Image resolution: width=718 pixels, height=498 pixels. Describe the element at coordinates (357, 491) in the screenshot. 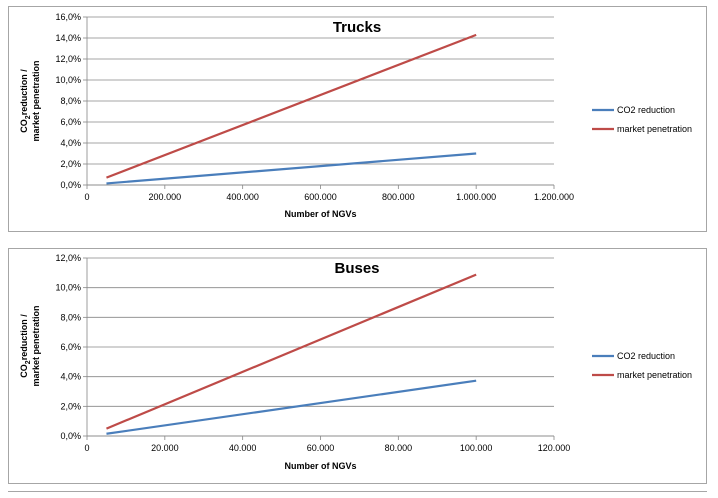

I see `divider` at that location.